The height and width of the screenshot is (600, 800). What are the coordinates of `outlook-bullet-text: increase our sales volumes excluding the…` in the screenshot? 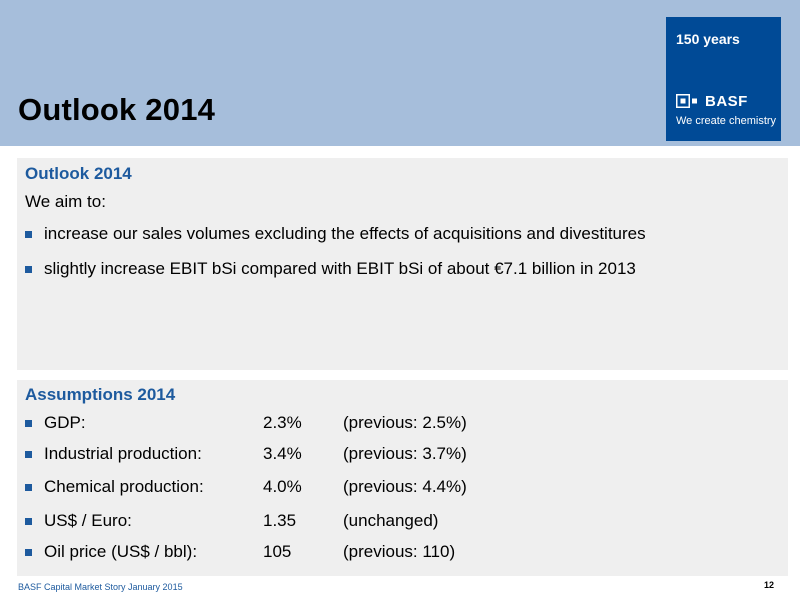 It's located at (345, 233).